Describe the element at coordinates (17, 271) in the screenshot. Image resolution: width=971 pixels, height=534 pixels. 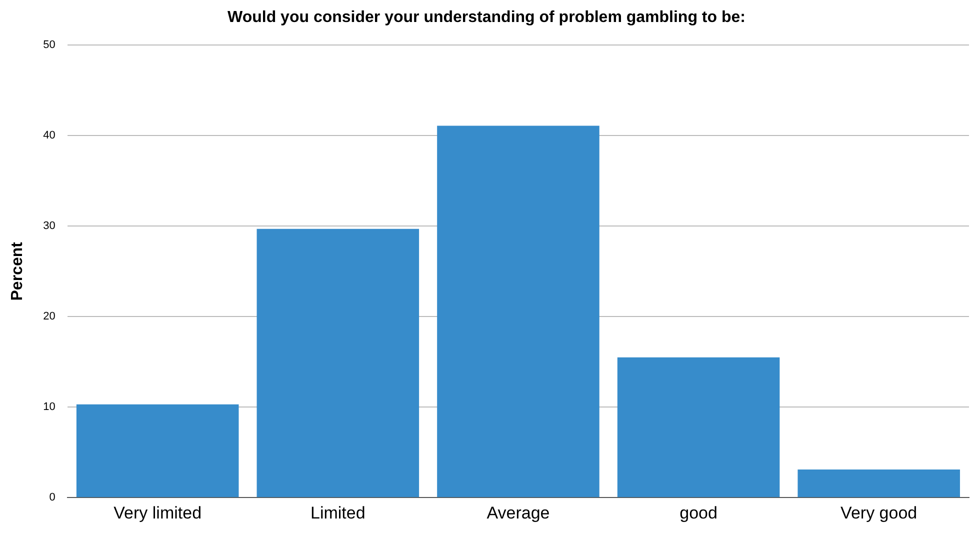
I see `y-axis-title: Percent` at that location.